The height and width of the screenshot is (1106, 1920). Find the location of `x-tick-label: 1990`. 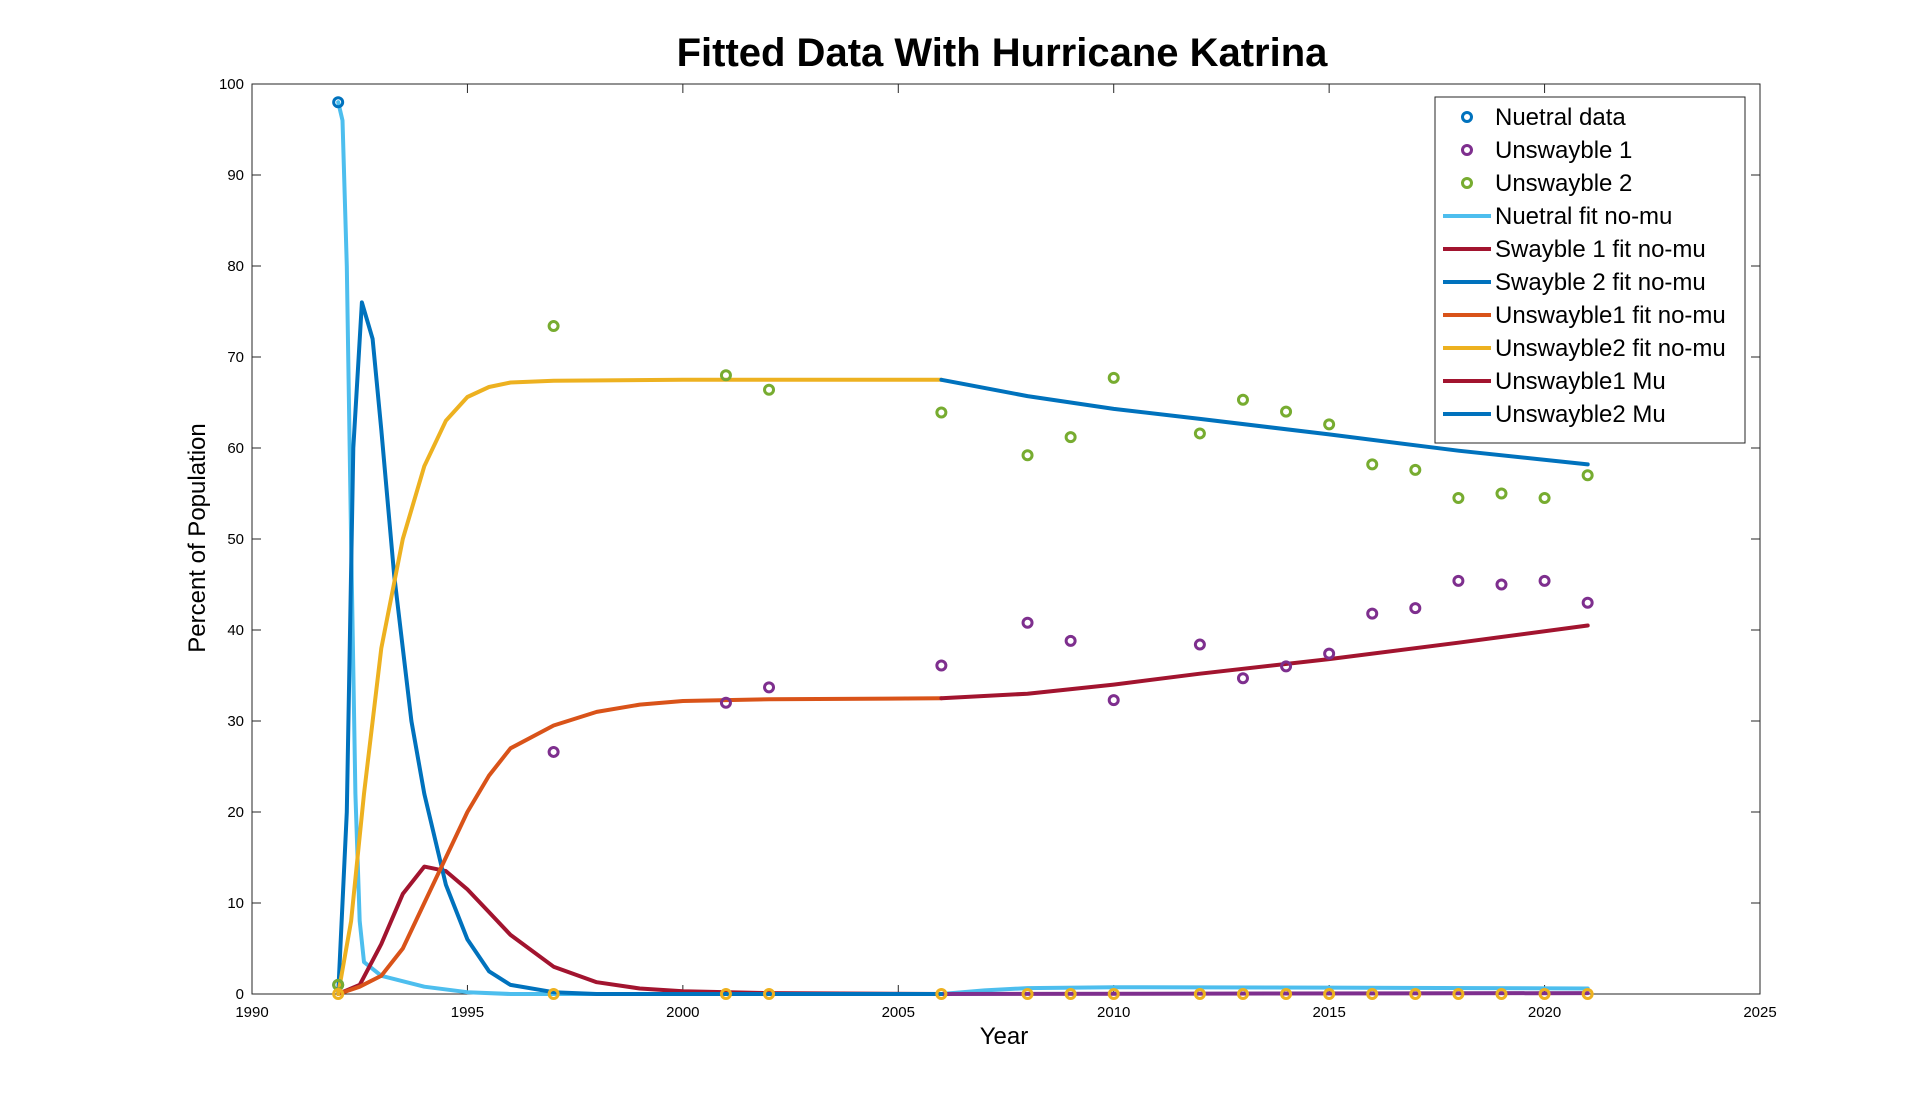

x-tick-label: 1990 is located at coordinates (251, 1012).